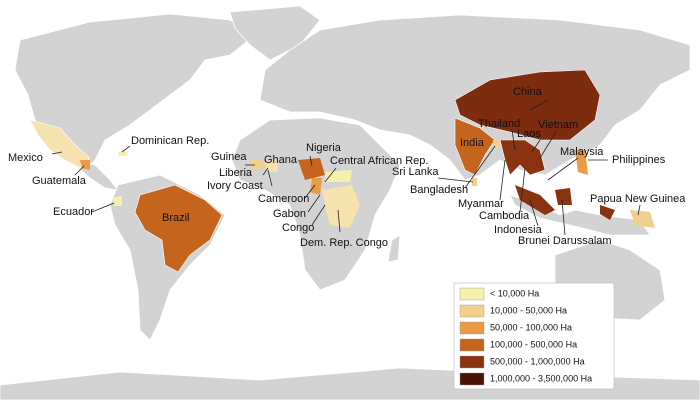  I want to click on country-label: Cameroon, so click(283, 199).